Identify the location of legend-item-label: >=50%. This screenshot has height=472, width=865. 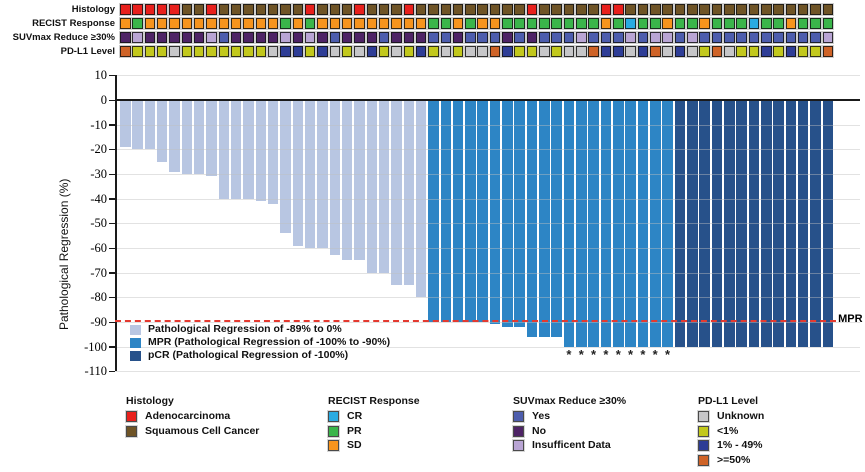
(734, 459).